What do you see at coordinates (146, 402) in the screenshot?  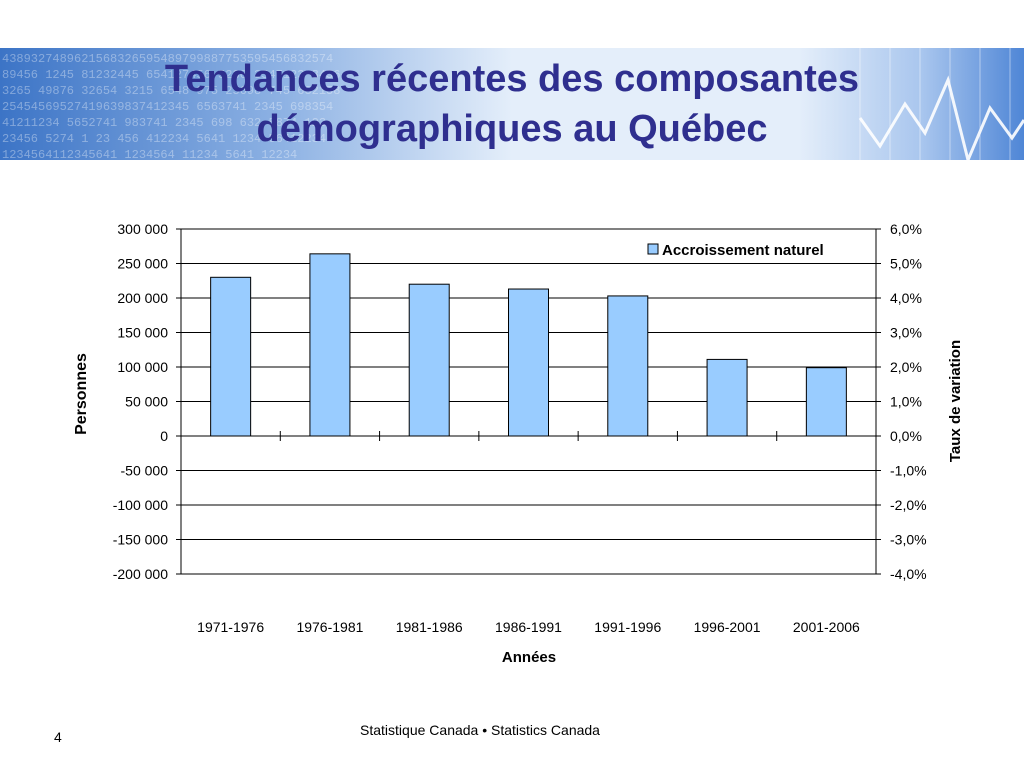 I see `y-tick-label: 50 000` at bounding box center [146, 402].